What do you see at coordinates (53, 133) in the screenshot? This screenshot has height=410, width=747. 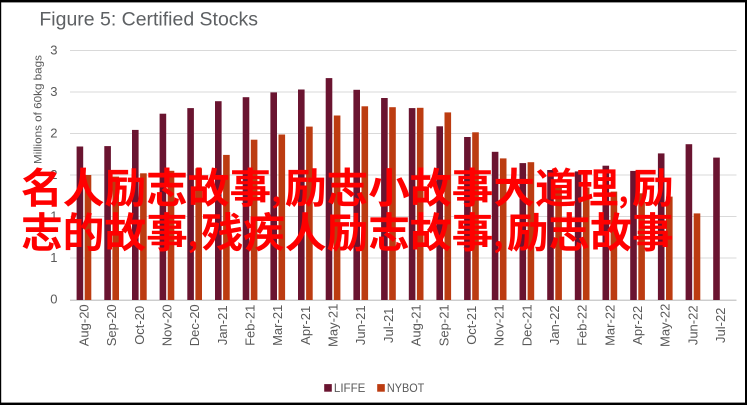 I see `svg-text: 2` at bounding box center [53, 133].